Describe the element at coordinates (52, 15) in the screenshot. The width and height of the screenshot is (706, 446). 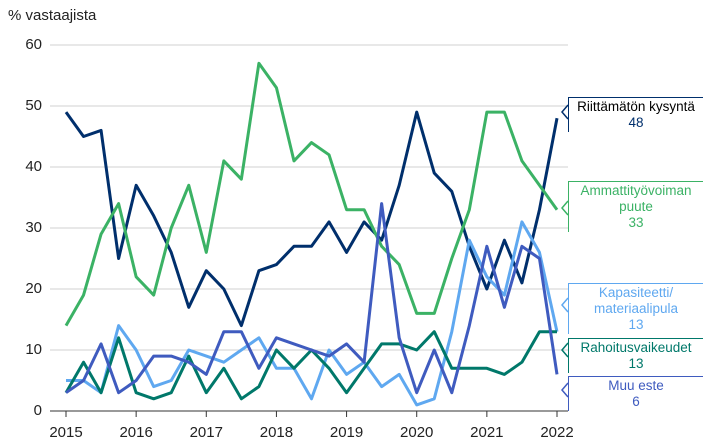
I see `y-axis-label: % vastaajista` at that location.